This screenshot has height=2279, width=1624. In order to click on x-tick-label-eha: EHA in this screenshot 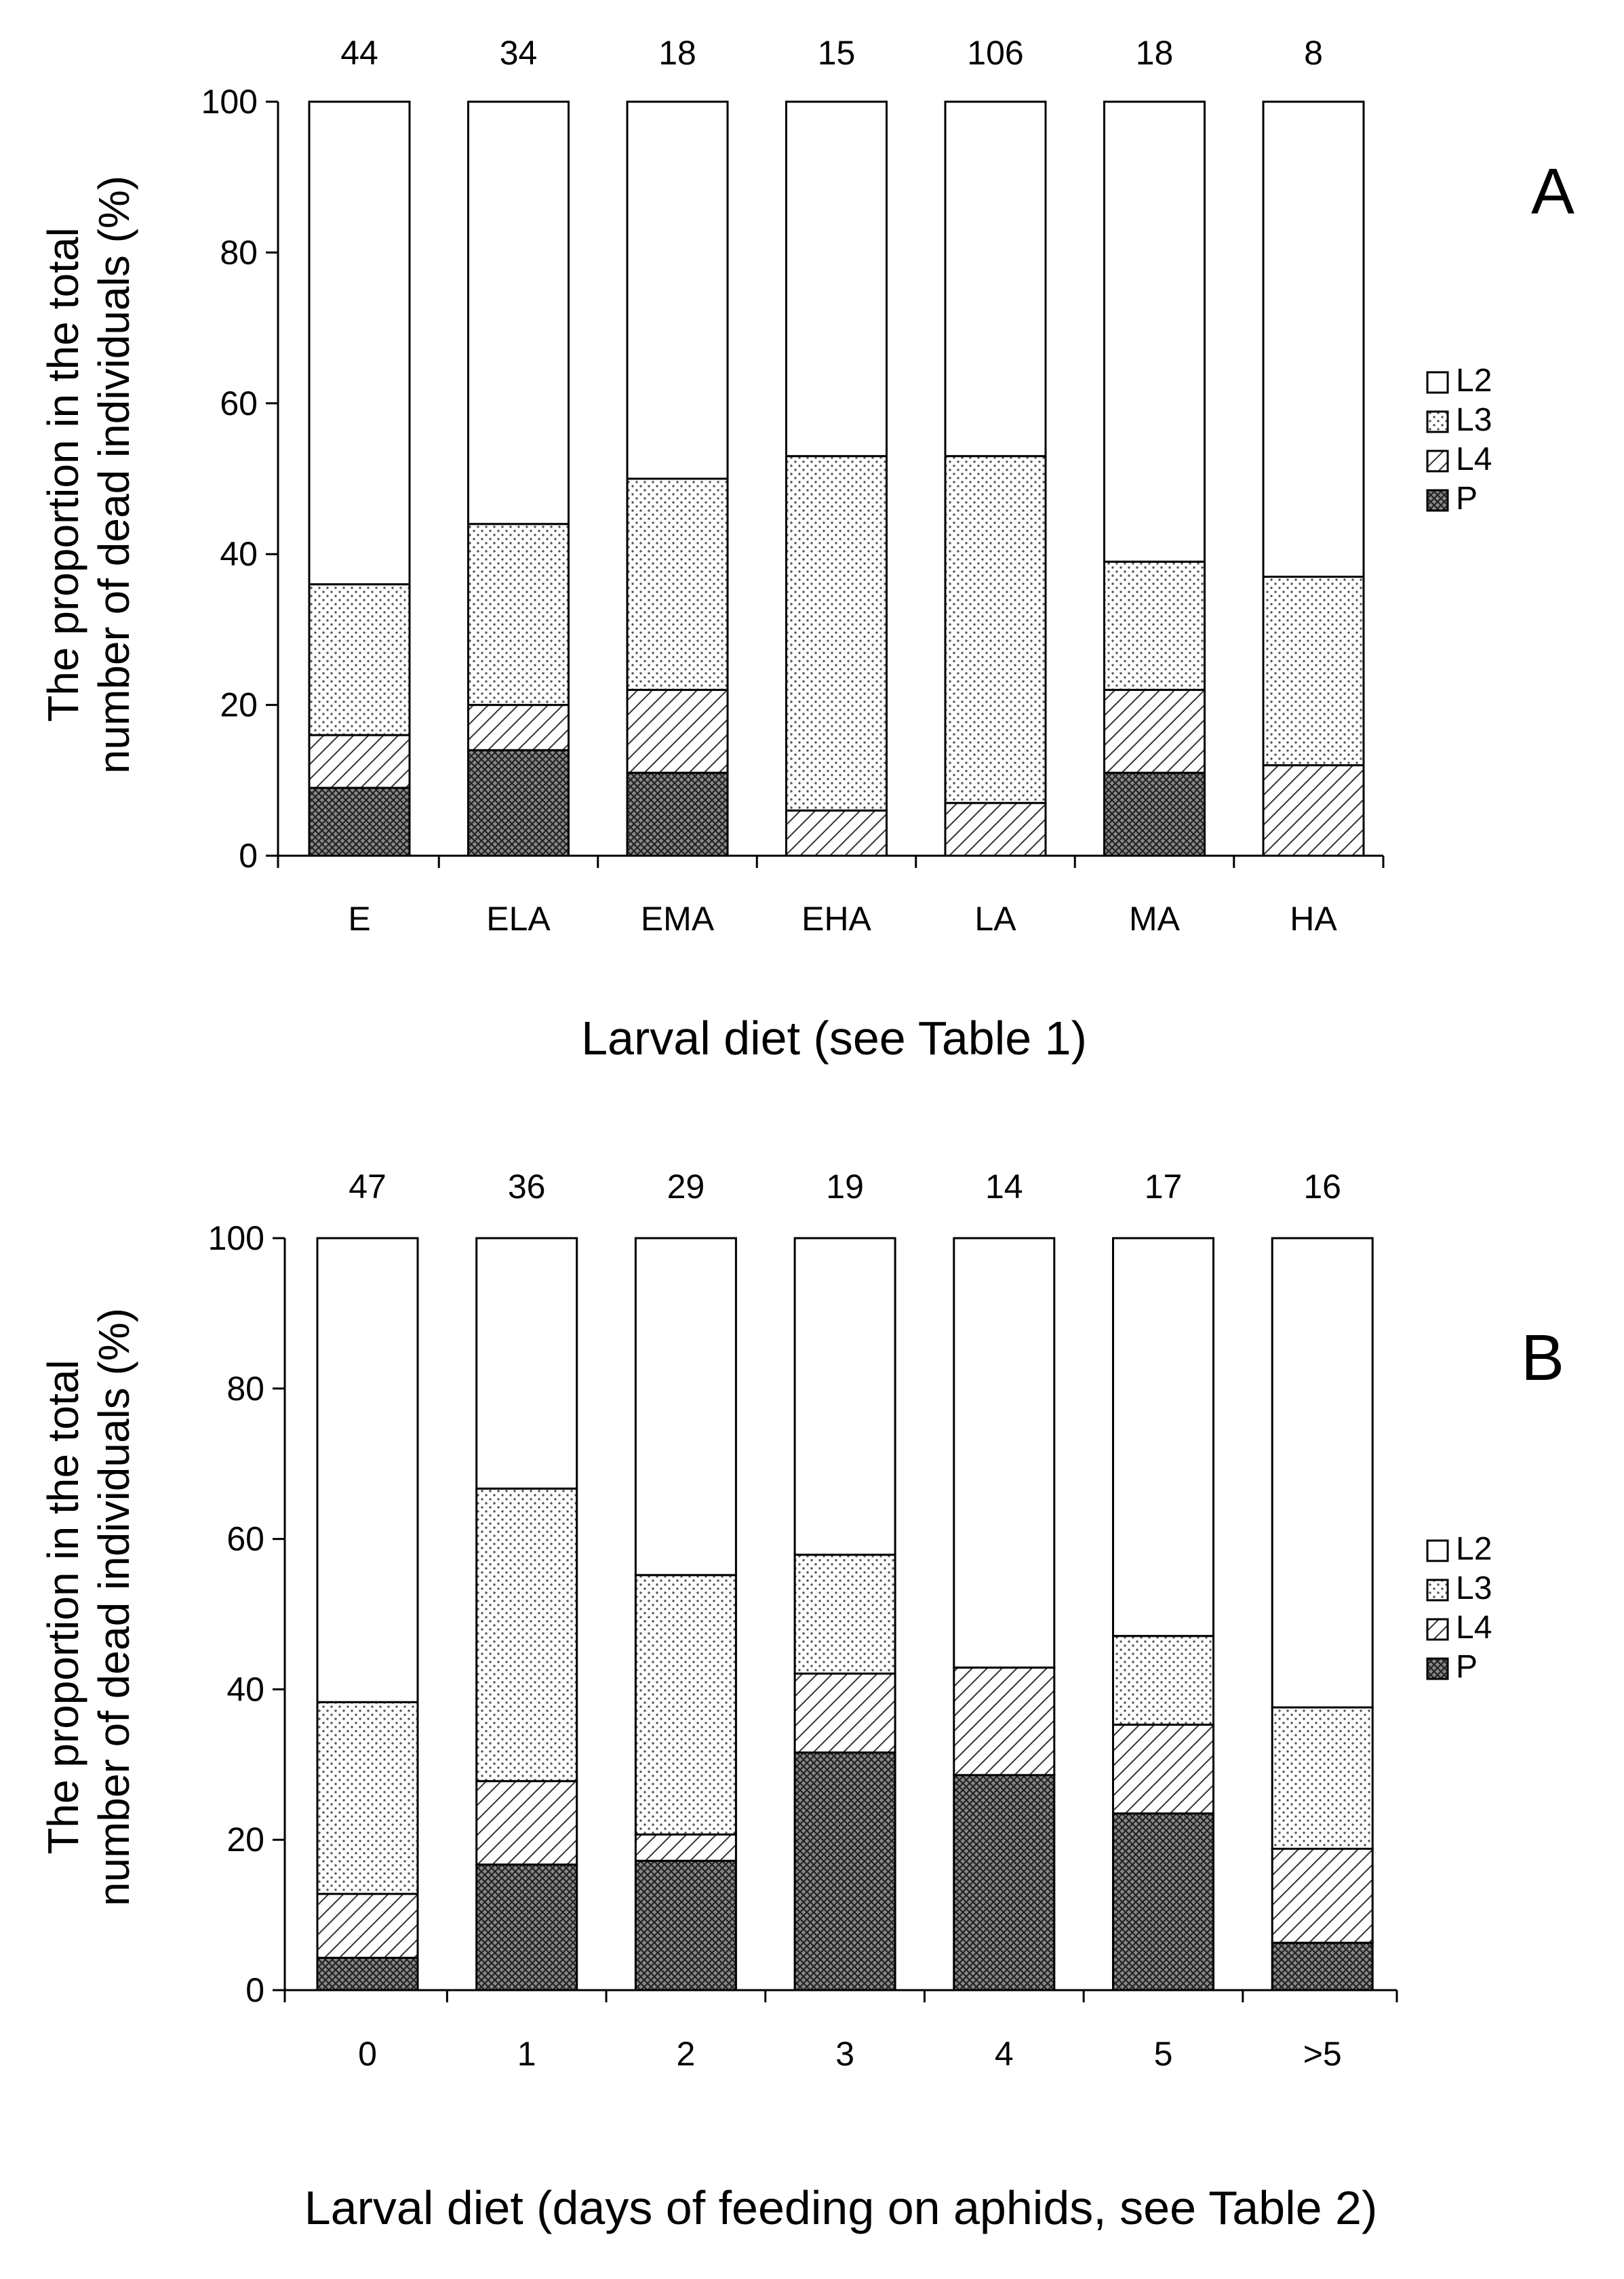, I will do `click(836, 919)`.